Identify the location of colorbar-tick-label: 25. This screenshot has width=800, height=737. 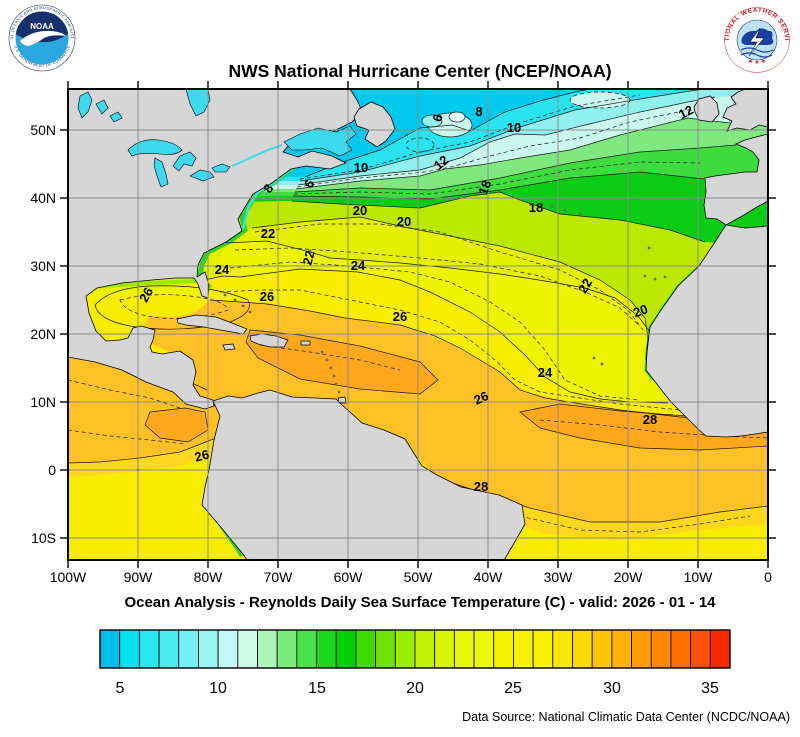
(513, 688).